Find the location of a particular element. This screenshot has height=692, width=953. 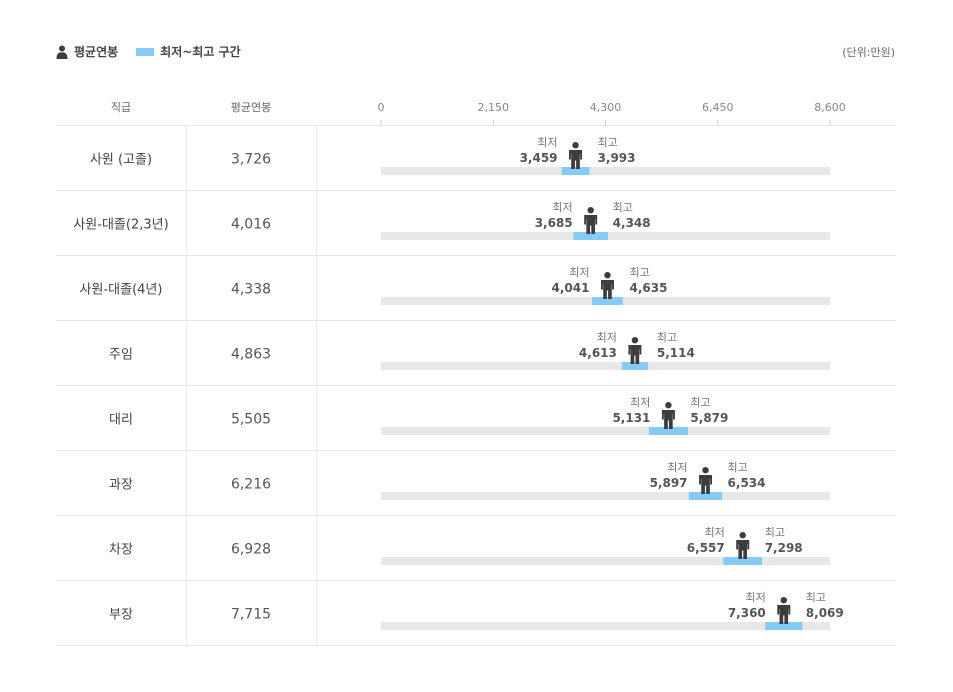

rank-label: 사원-대졸(2,3년) is located at coordinates (120, 225).